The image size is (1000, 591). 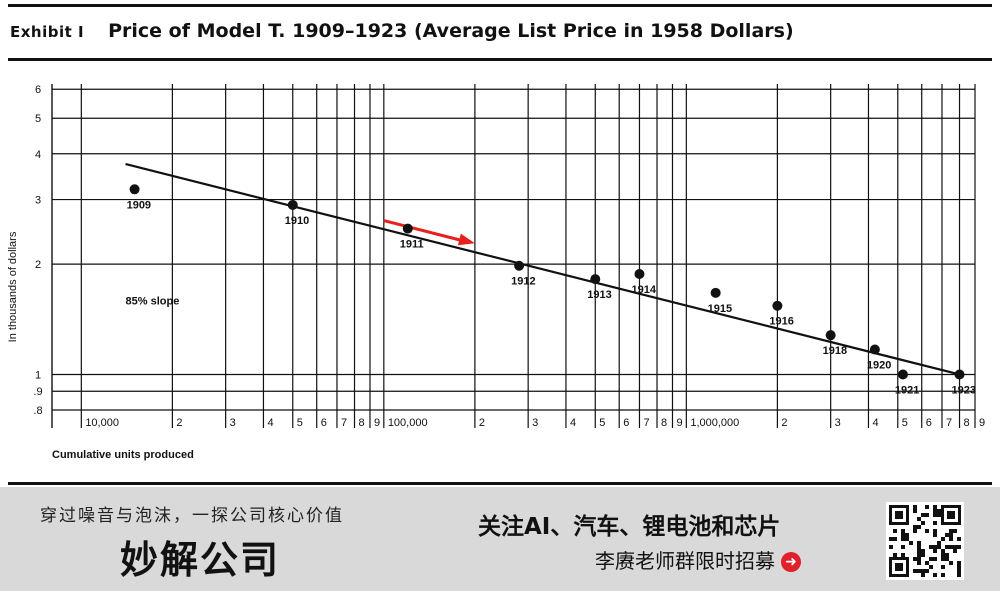 I want to click on point-label-1923: 1923, so click(x=964, y=390).